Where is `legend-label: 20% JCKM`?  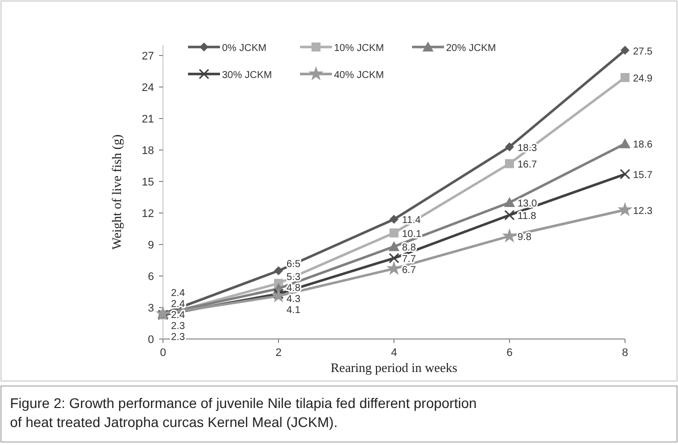
legend-label: 20% JCKM is located at coordinates (471, 48).